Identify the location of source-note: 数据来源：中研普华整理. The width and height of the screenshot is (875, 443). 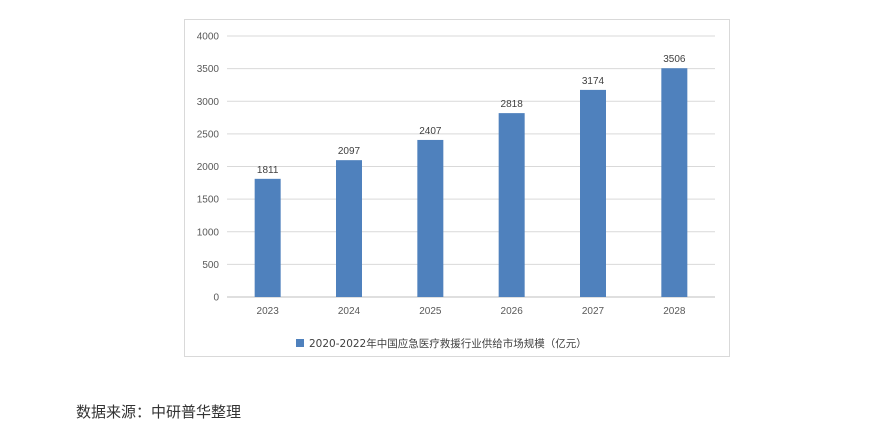
(159, 412).